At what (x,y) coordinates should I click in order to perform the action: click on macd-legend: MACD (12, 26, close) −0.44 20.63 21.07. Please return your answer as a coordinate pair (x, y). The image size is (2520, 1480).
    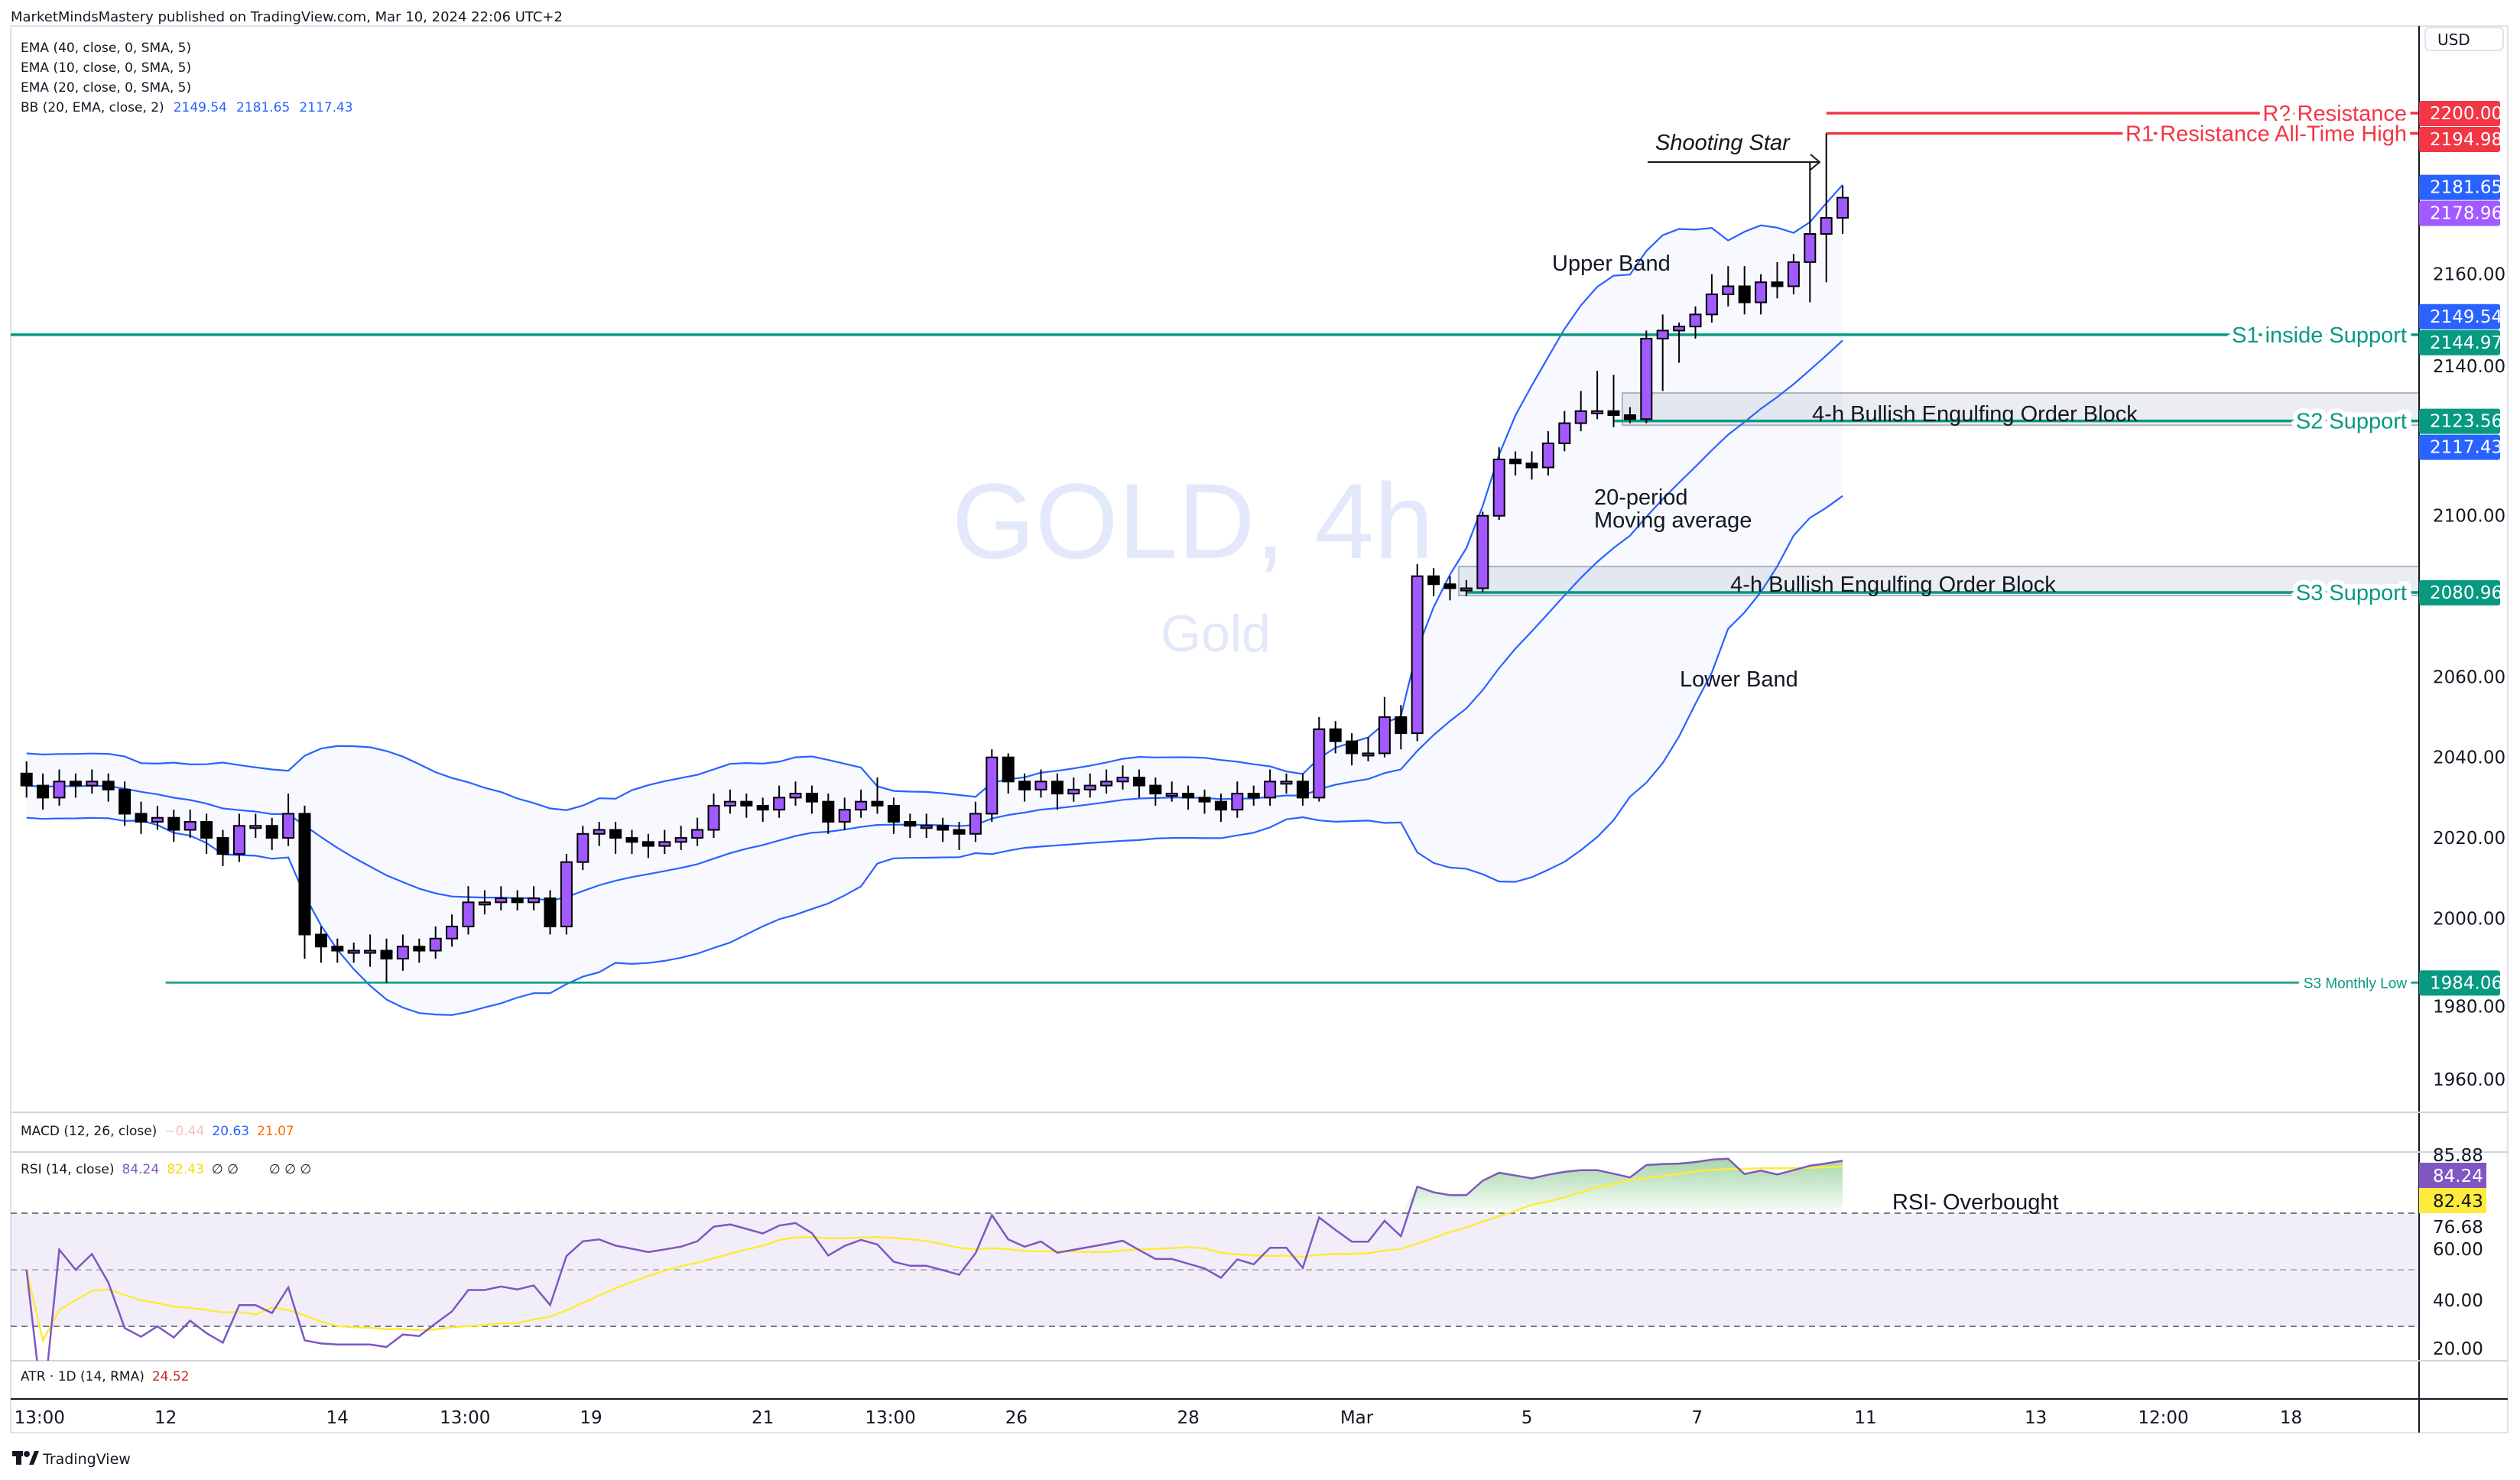
    Looking at the image, I should click on (157, 1131).